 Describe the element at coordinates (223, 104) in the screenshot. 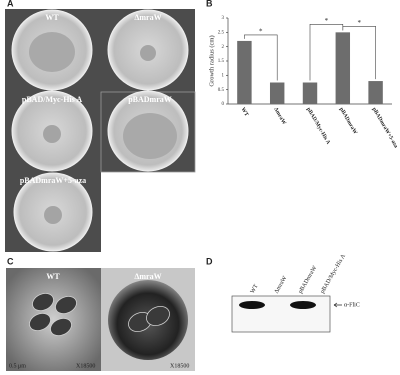

I see `y-tick-label: 0` at that location.